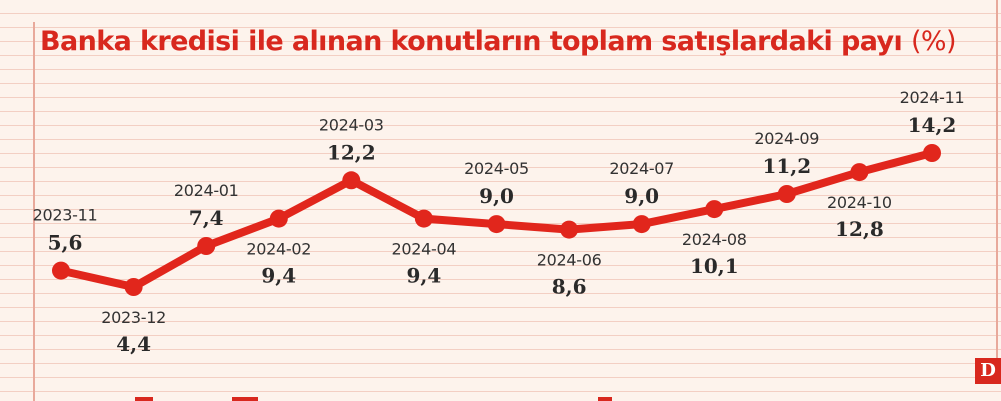 This screenshot has height=401, width=1001. Describe the element at coordinates (569, 287) in the screenshot. I see `data-value-label: 8,6` at that location.